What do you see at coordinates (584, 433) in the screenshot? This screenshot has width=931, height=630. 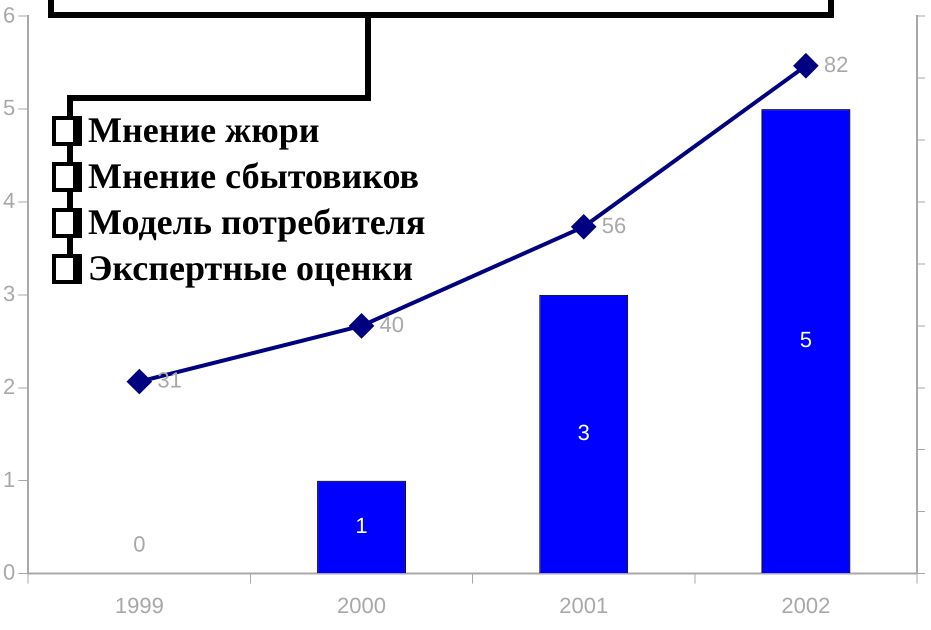 I see `data-label: 3` at bounding box center [584, 433].